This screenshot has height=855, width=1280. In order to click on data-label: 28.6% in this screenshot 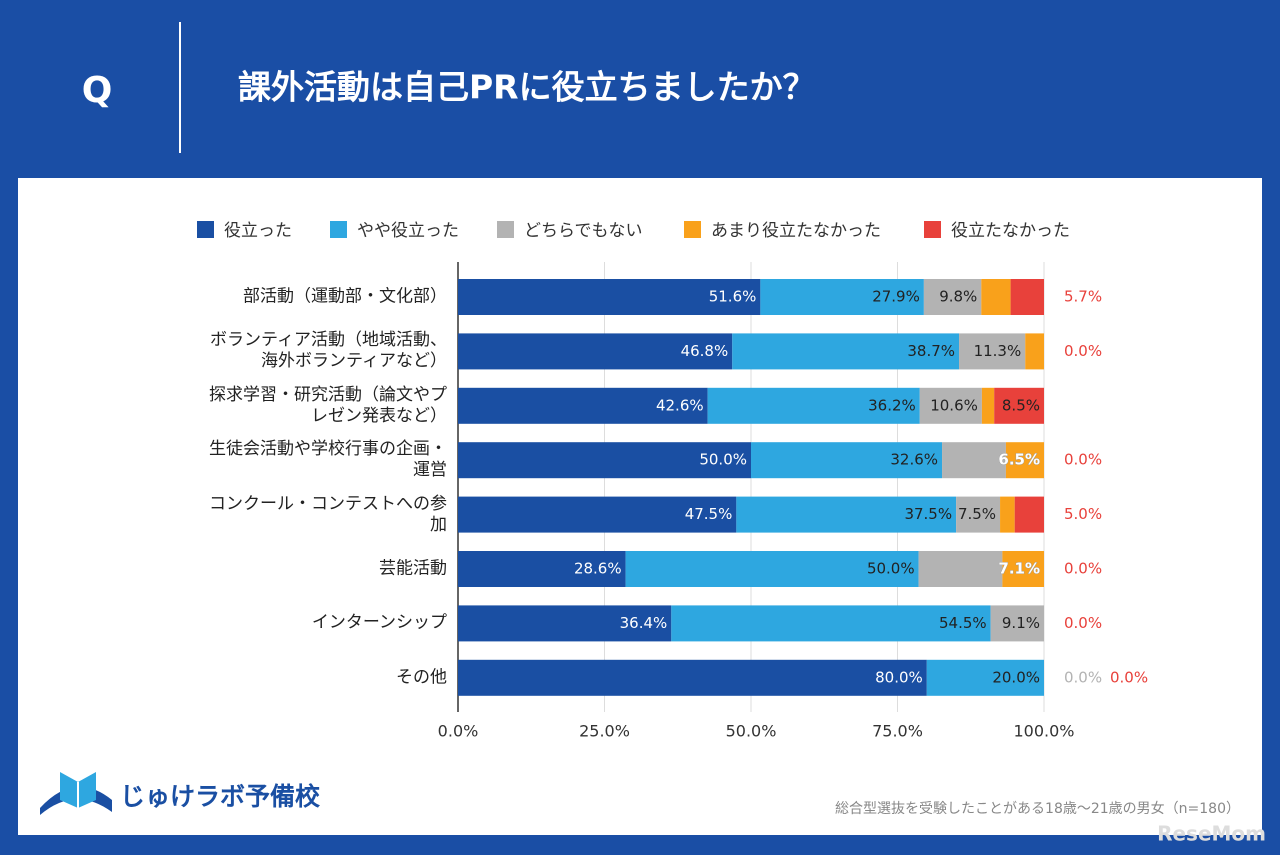, I will do `click(598, 569)`.